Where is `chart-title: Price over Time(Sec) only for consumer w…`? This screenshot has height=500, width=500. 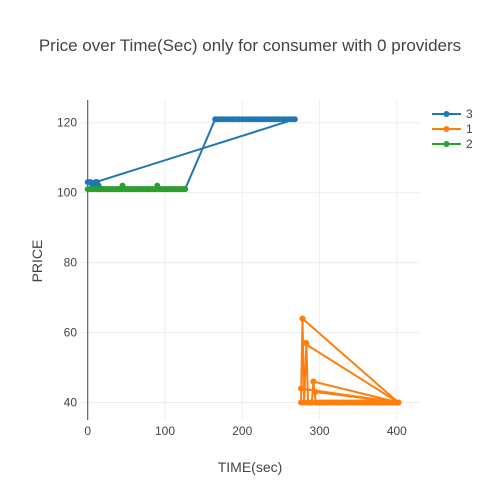 chart-title: Price over Time(Sec) only for consumer w… is located at coordinates (250, 45).